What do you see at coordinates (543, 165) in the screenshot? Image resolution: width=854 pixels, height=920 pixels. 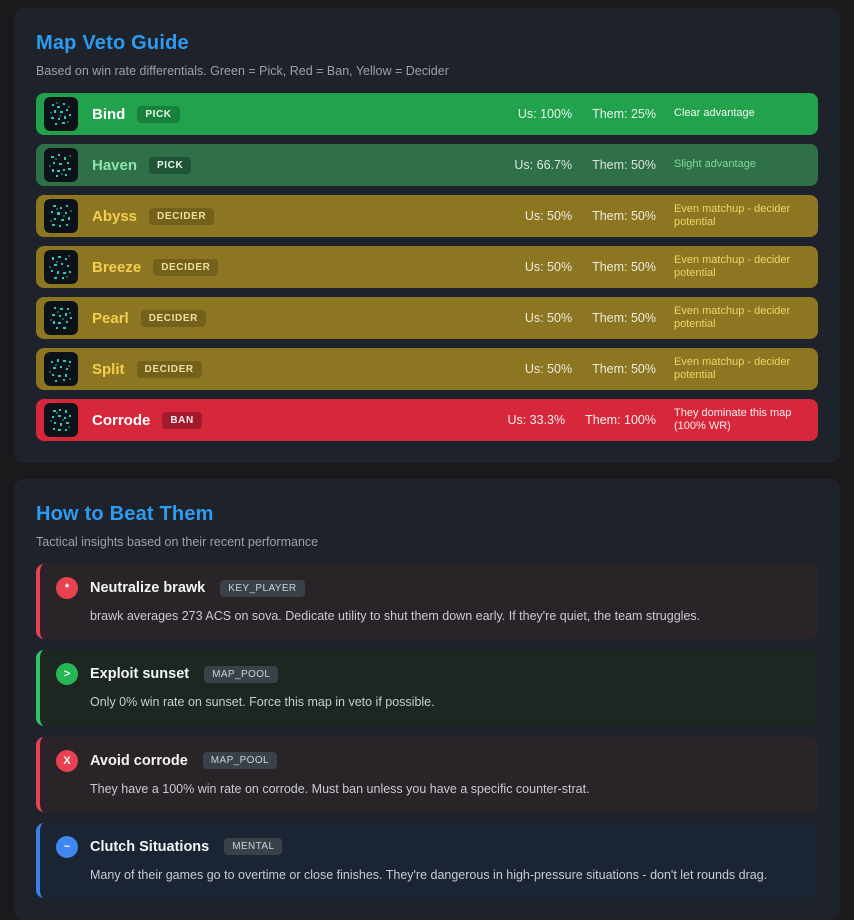 I see `winrate-us: Us: 66.7%` at bounding box center [543, 165].